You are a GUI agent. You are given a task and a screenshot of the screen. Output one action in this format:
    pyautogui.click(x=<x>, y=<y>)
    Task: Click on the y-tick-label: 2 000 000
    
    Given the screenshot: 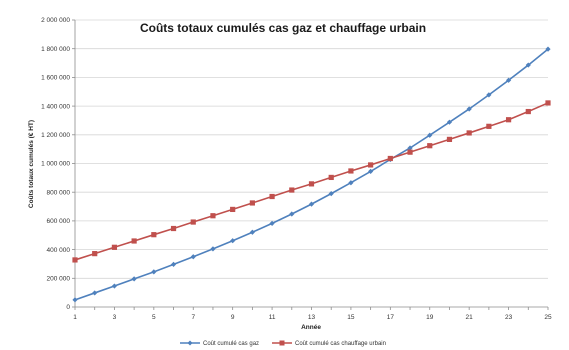 What is the action you would take?
    pyautogui.click(x=55, y=20)
    